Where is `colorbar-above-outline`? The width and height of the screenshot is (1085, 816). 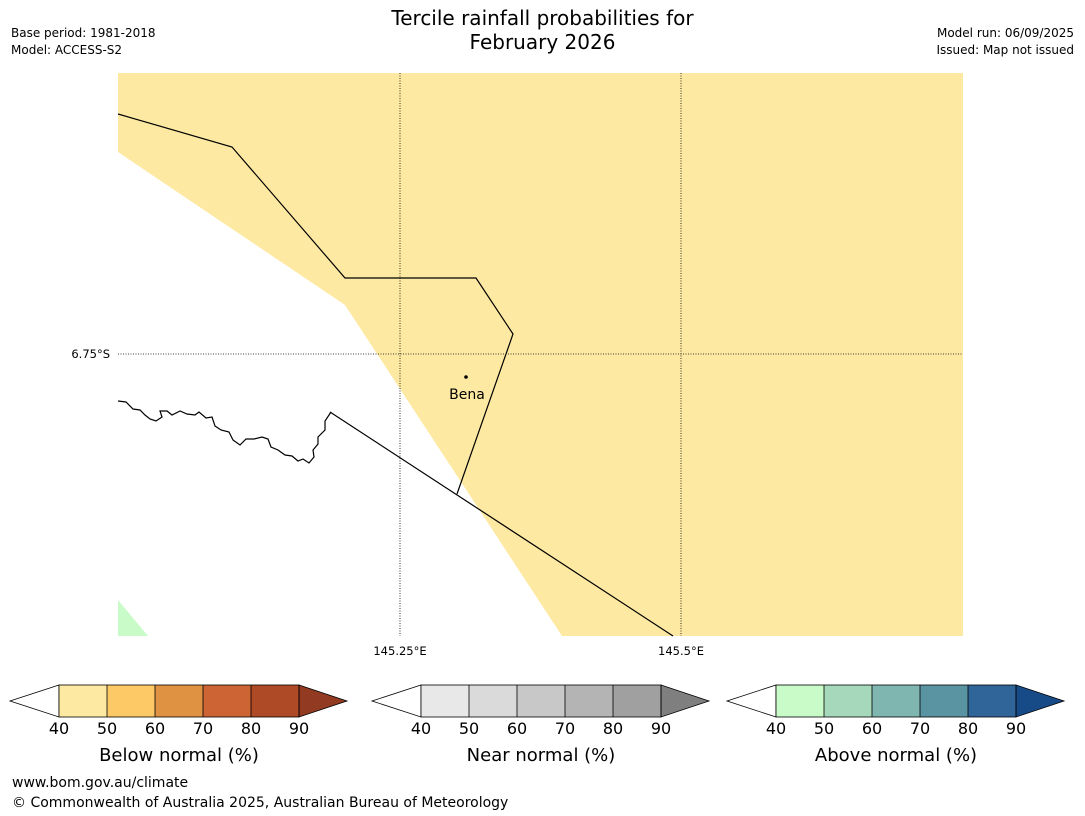
colorbar-above-outline is located at coordinates (896, 701).